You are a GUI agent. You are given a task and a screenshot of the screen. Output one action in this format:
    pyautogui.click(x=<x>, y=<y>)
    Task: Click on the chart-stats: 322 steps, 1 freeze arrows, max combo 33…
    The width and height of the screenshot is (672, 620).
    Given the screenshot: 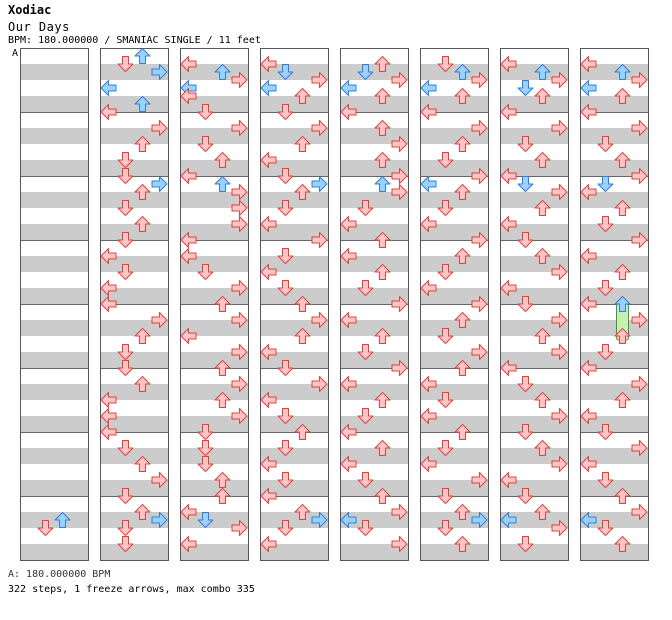 What is the action you would take?
    pyautogui.click(x=131, y=589)
    